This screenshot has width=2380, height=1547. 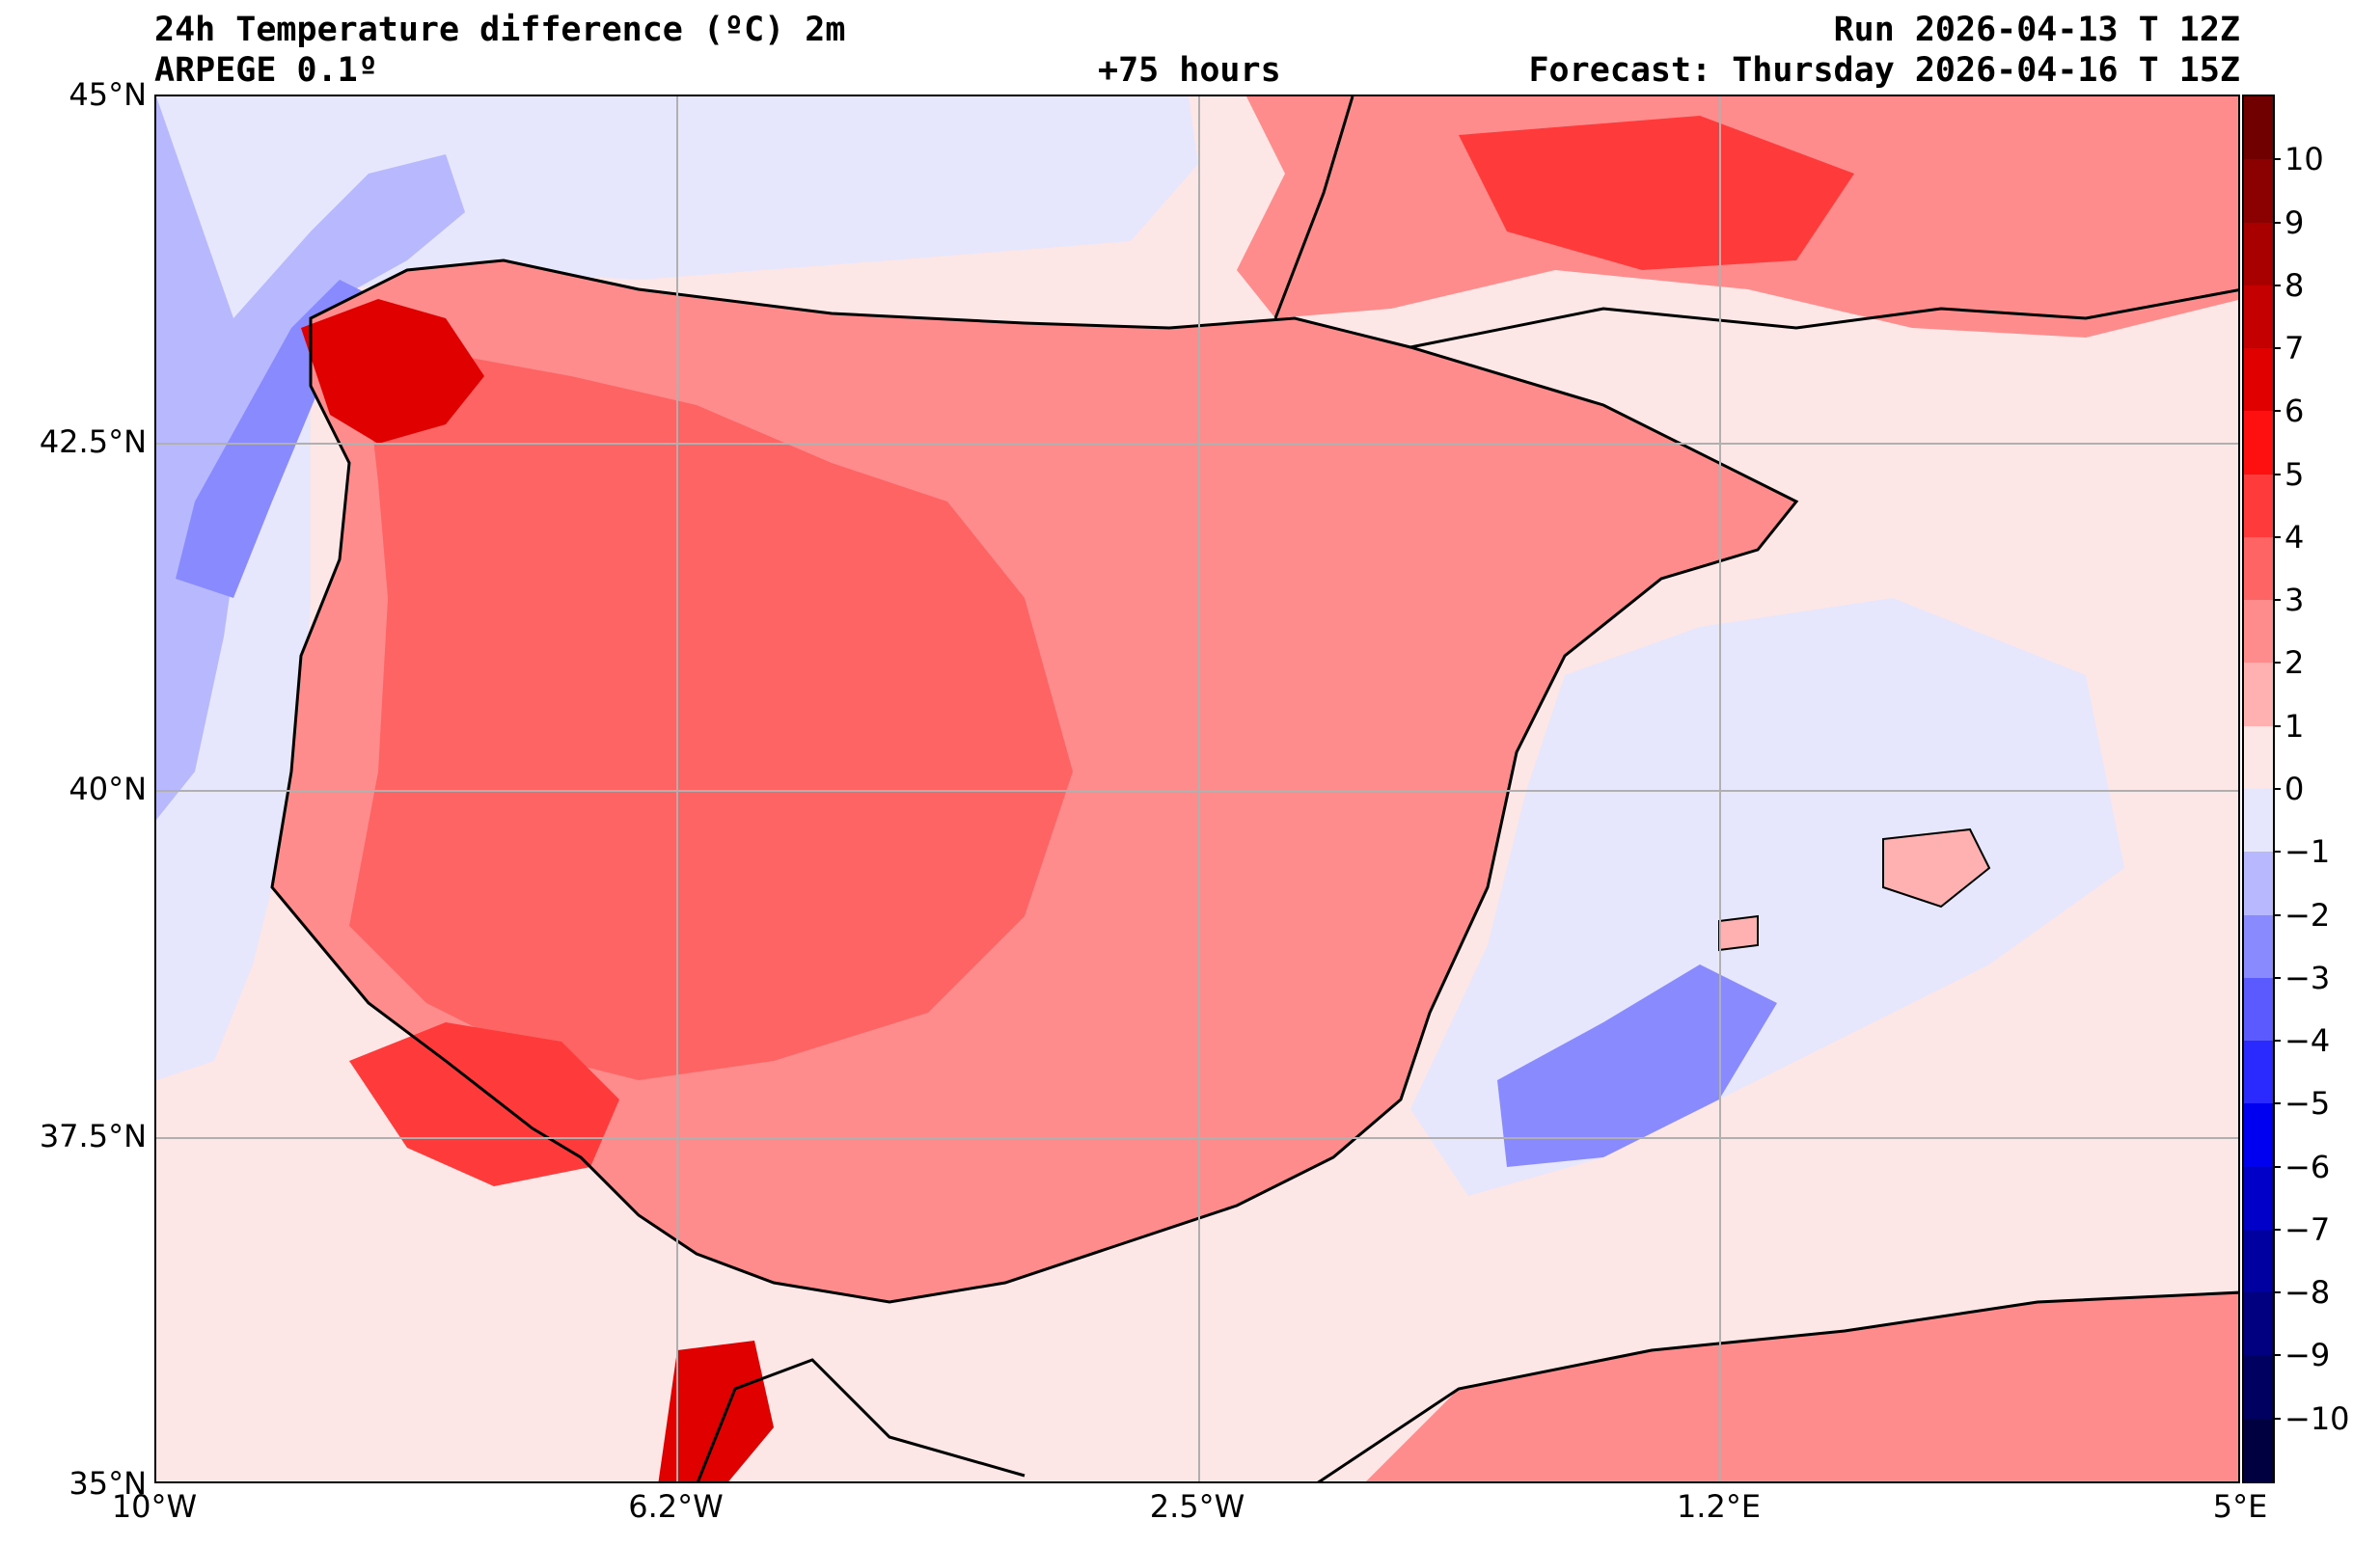 I want to click on lat-tick-label: 45°N, so click(x=107, y=95).